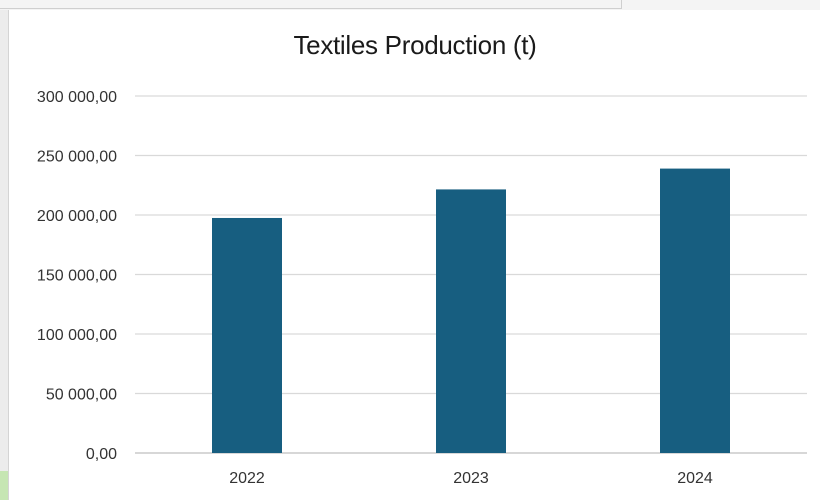  What do you see at coordinates (415, 45) in the screenshot?
I see `chart-title: Textiles Production (t)` at bounding box center [415, 45].